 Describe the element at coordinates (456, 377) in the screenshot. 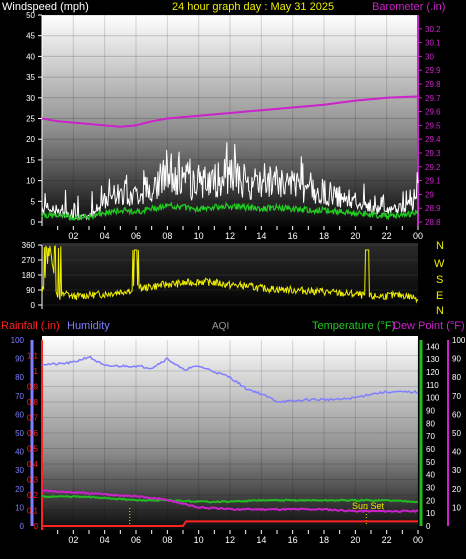

I see `dew-point-tick-label: 80` at that location.